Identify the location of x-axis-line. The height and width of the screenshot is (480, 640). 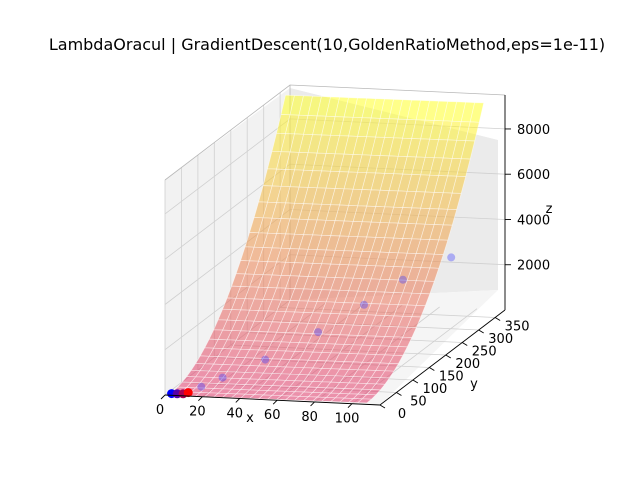
(272, 400).